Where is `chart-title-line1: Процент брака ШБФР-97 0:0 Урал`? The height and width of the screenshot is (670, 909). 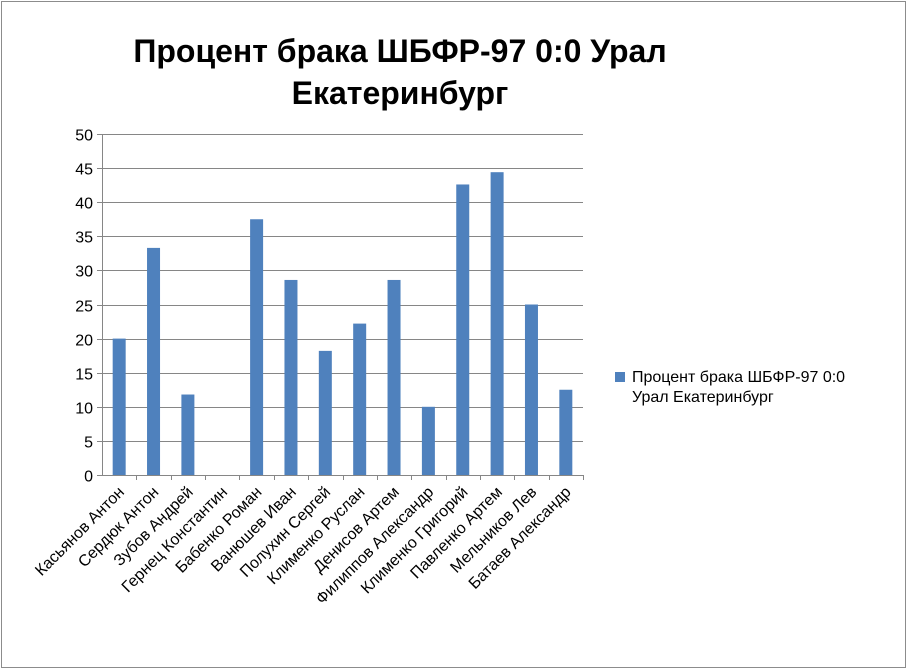 chart-title-line1: Процент брака ШБФР-97 0:0 Урал is located at coordinates (400, 51).